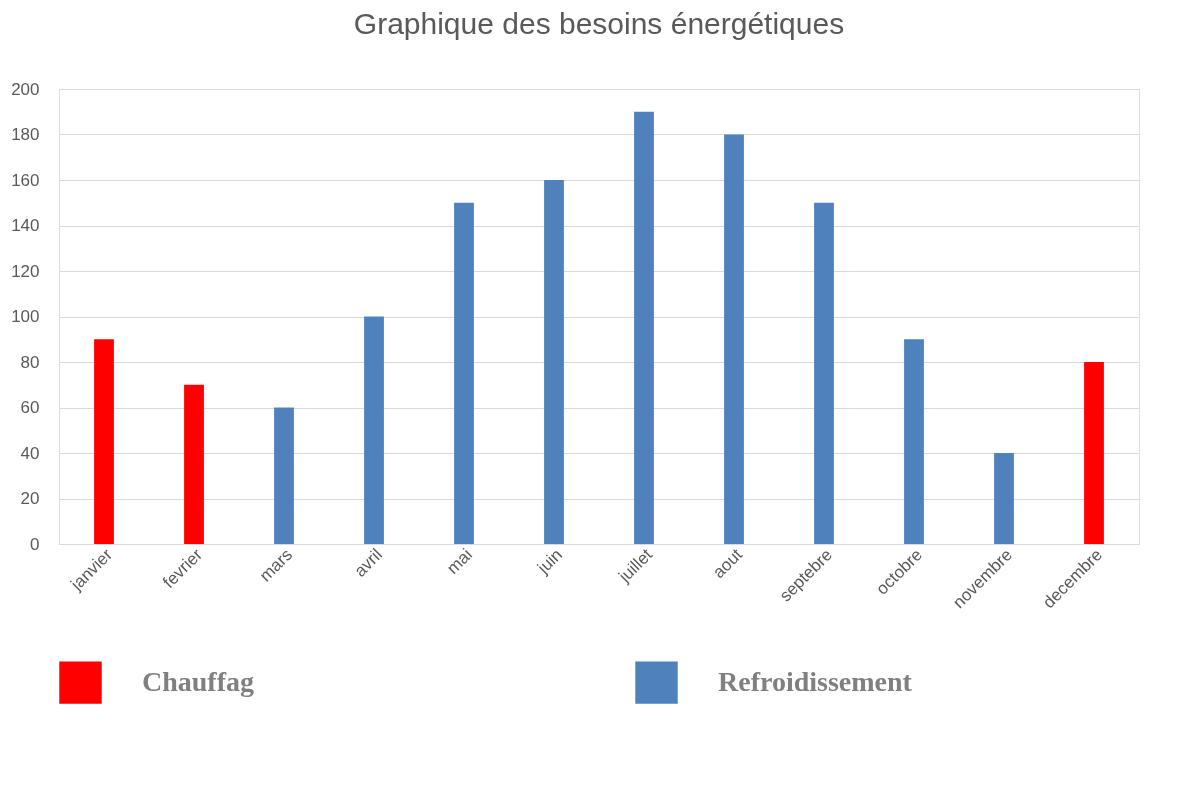 This screenshot has width=1179, height=809. Describe the element at coordinates (30, 498) in the screenshot. I see `y-tick-label: 20` at that location.